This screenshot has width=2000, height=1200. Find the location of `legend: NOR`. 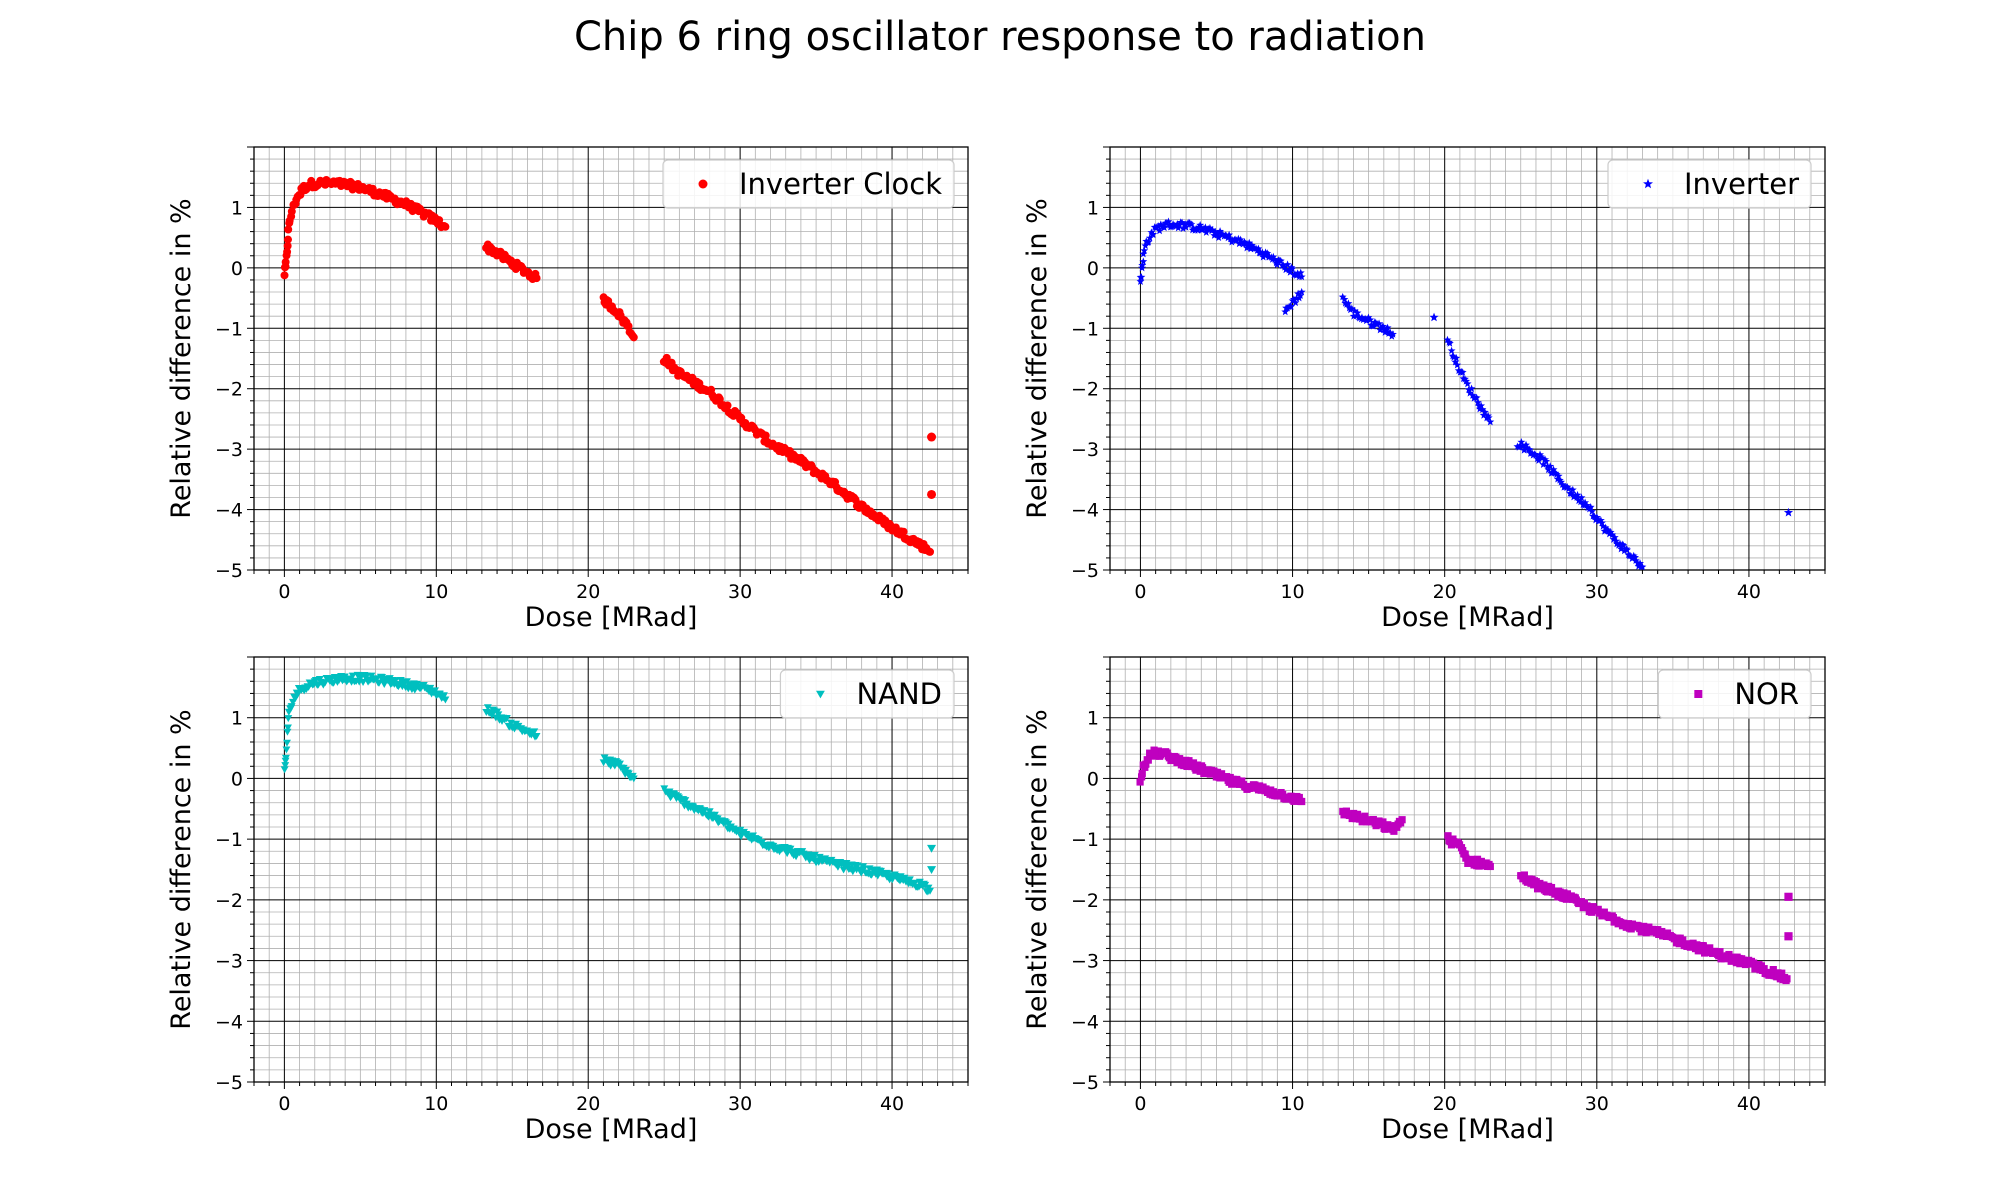

legend: NOR is located at coordinates (1734, 694).